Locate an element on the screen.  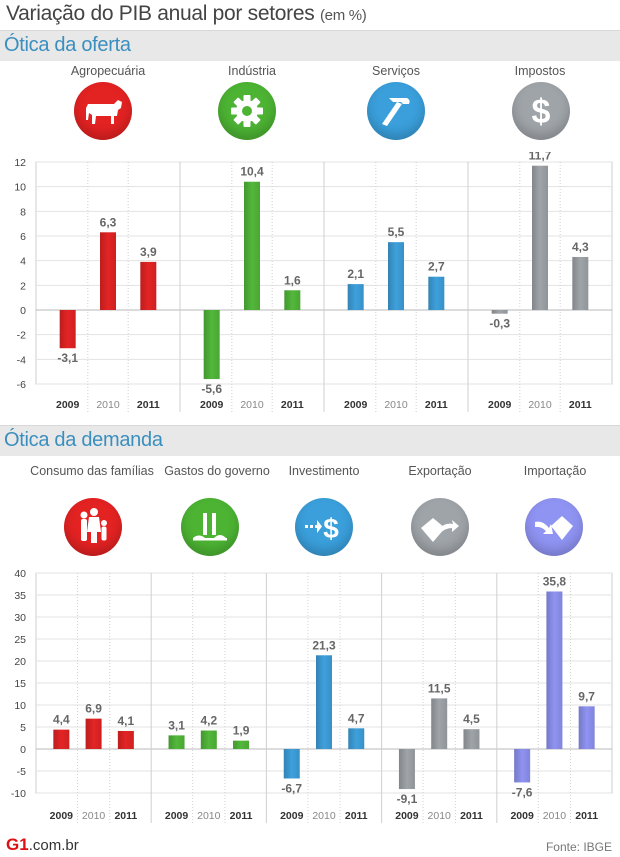
data-label: 3,9 is located at coordinates (148, 252).